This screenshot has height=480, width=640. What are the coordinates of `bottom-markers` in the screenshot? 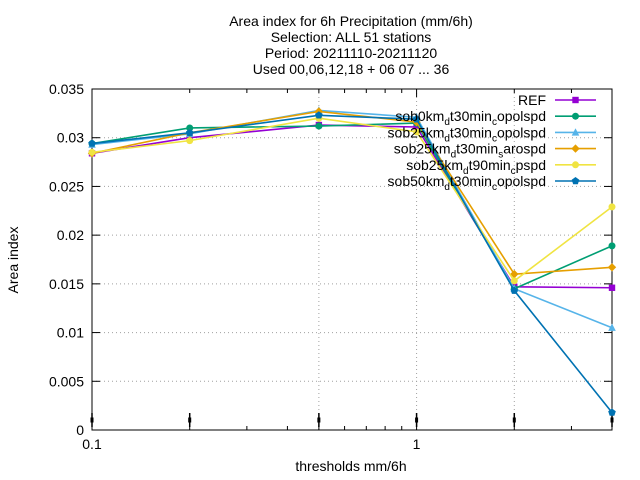 It's located at (352, 420).